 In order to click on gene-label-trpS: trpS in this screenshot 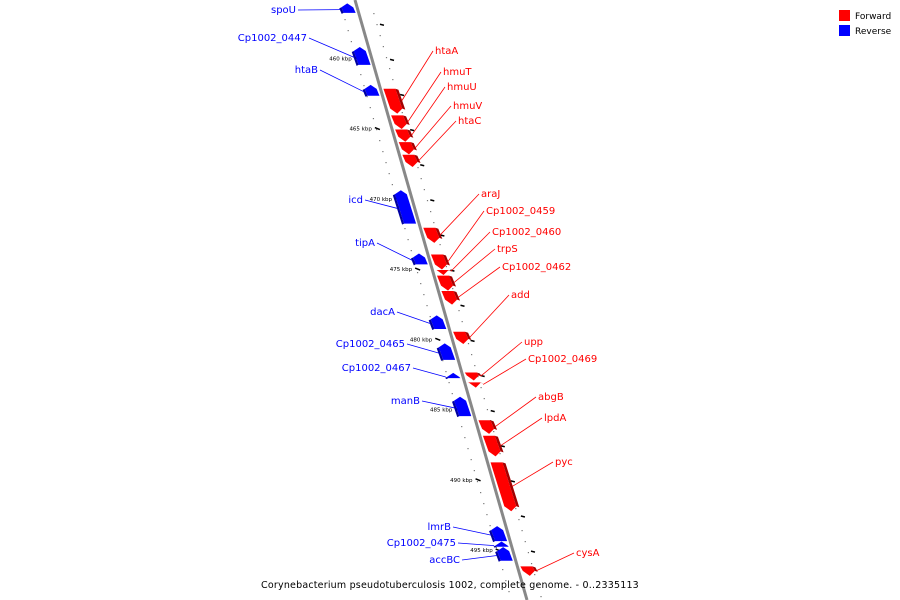, I will do `click(507, 249)`.